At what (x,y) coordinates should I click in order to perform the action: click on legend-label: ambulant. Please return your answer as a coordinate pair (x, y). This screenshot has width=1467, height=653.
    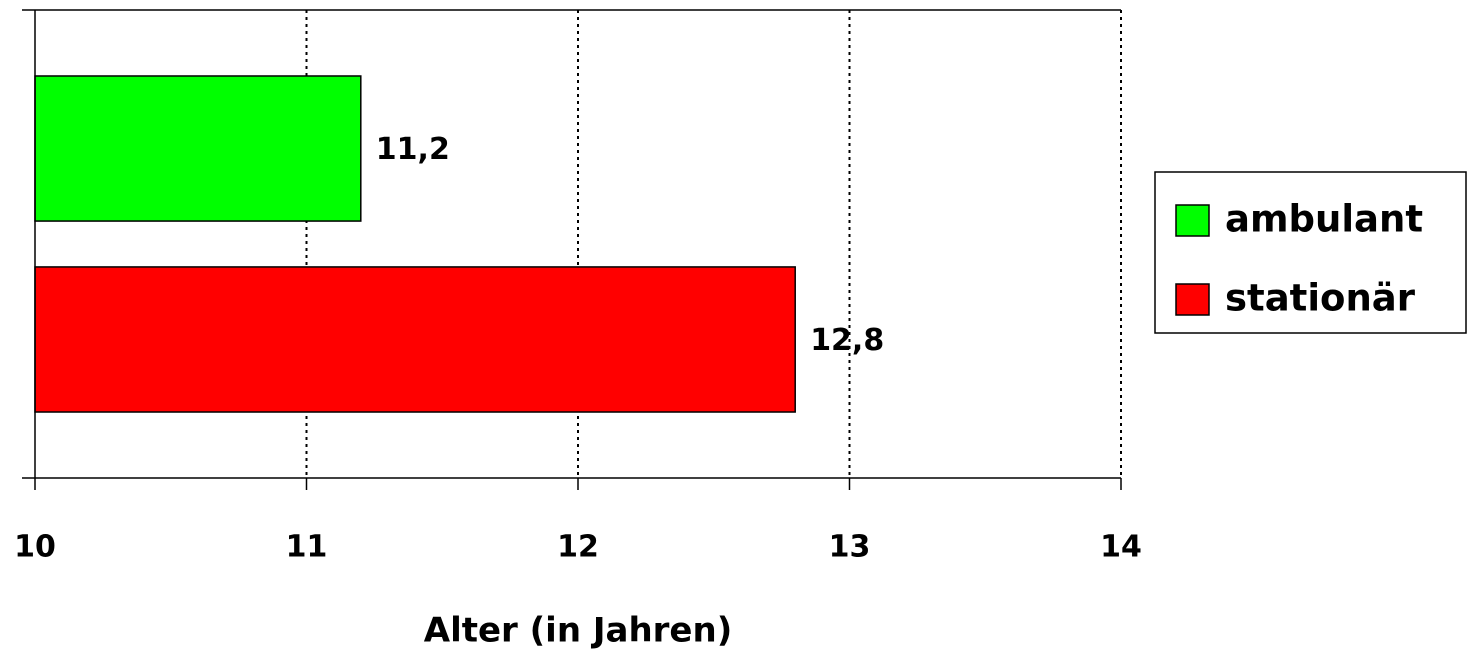
    Looking at the image, I should click on (1324, 219).